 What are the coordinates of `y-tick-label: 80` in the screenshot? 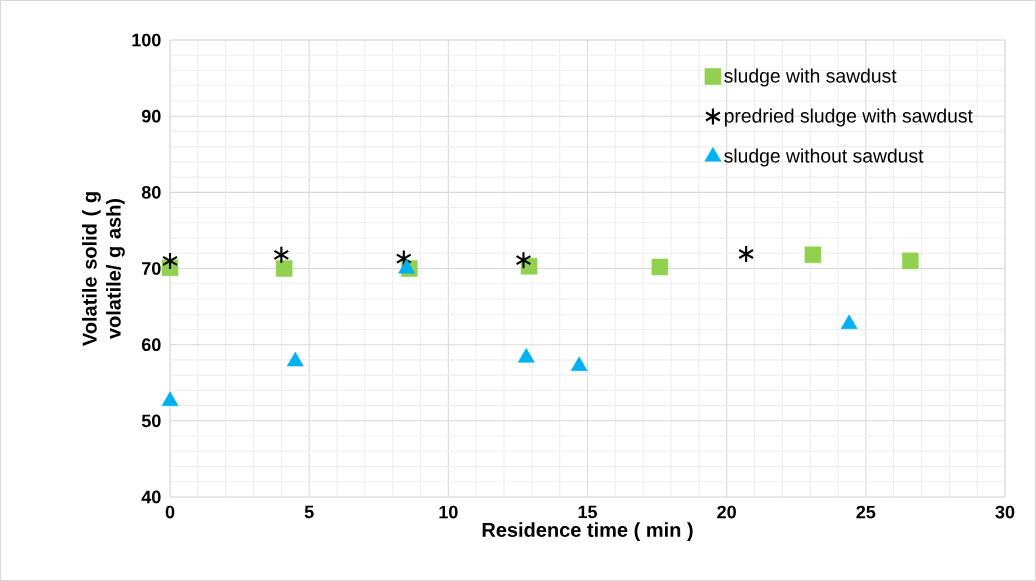 It's located at (151, 192).